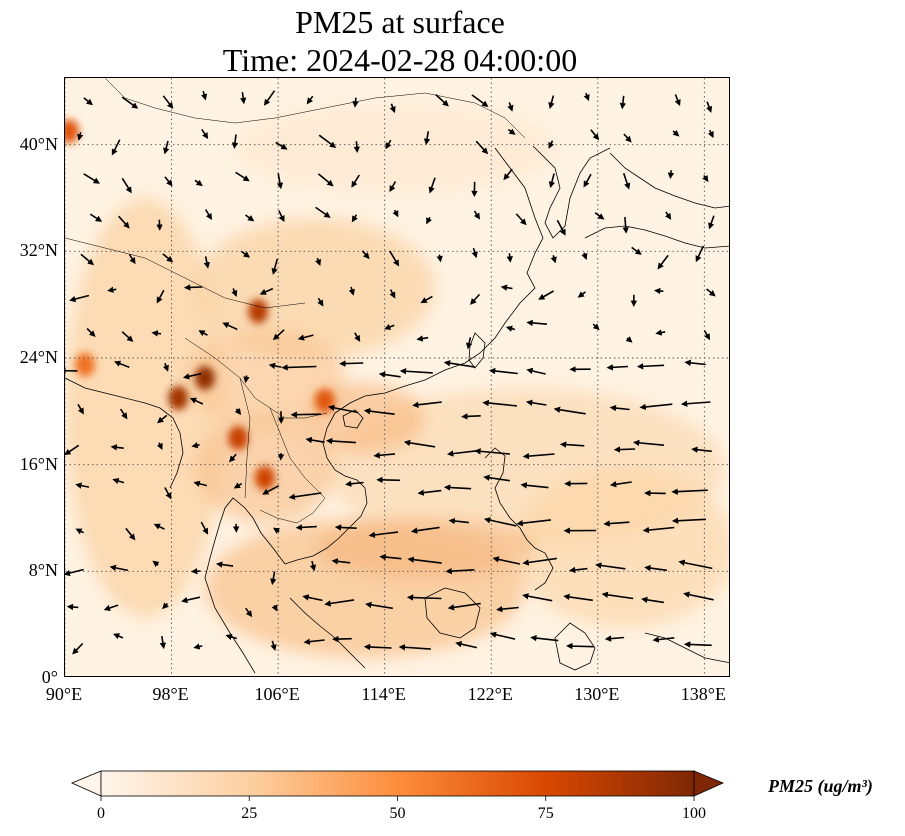 Image resolution: width=905 pixels, height=836 pixels. What do you see at coordinates (200, 304) in the screenshot?
I see `pm25-hotspots` at bounding box center [200, 304].